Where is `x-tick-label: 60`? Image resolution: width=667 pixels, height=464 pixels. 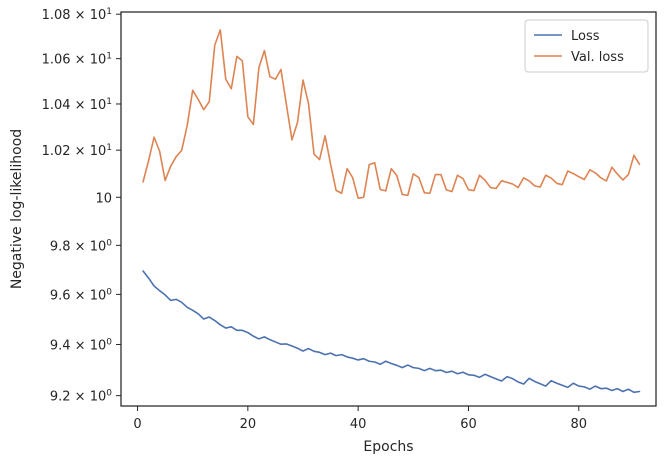
x-tick-label: 60 is located at coordinates (468, 424).